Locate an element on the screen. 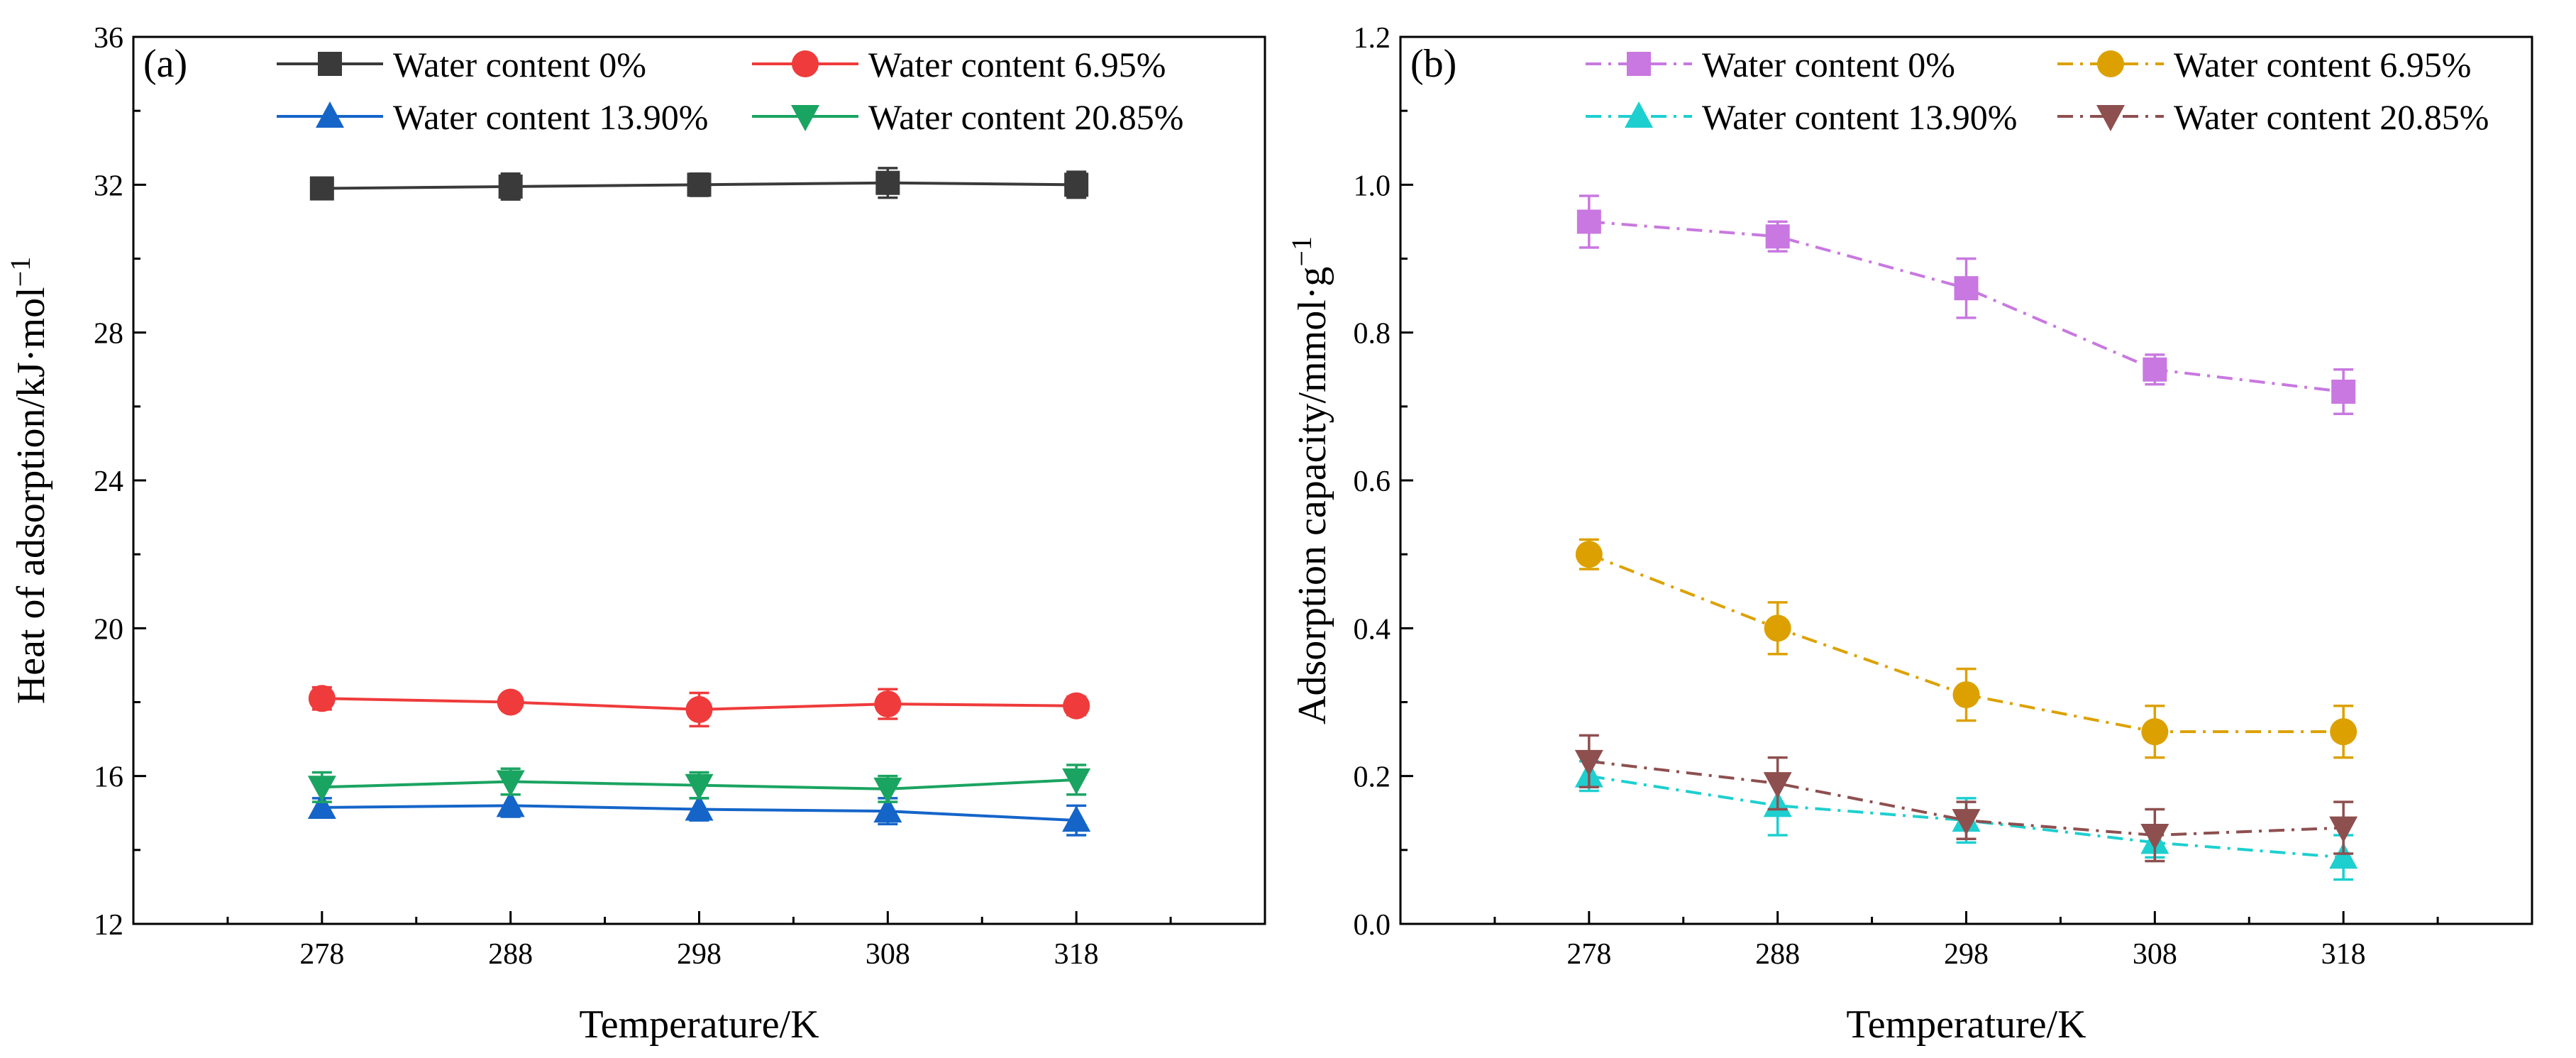 This screenshot has height=1058, width=2576. legend-label: Water content 6.95% is located at coordinates (1017, 64).